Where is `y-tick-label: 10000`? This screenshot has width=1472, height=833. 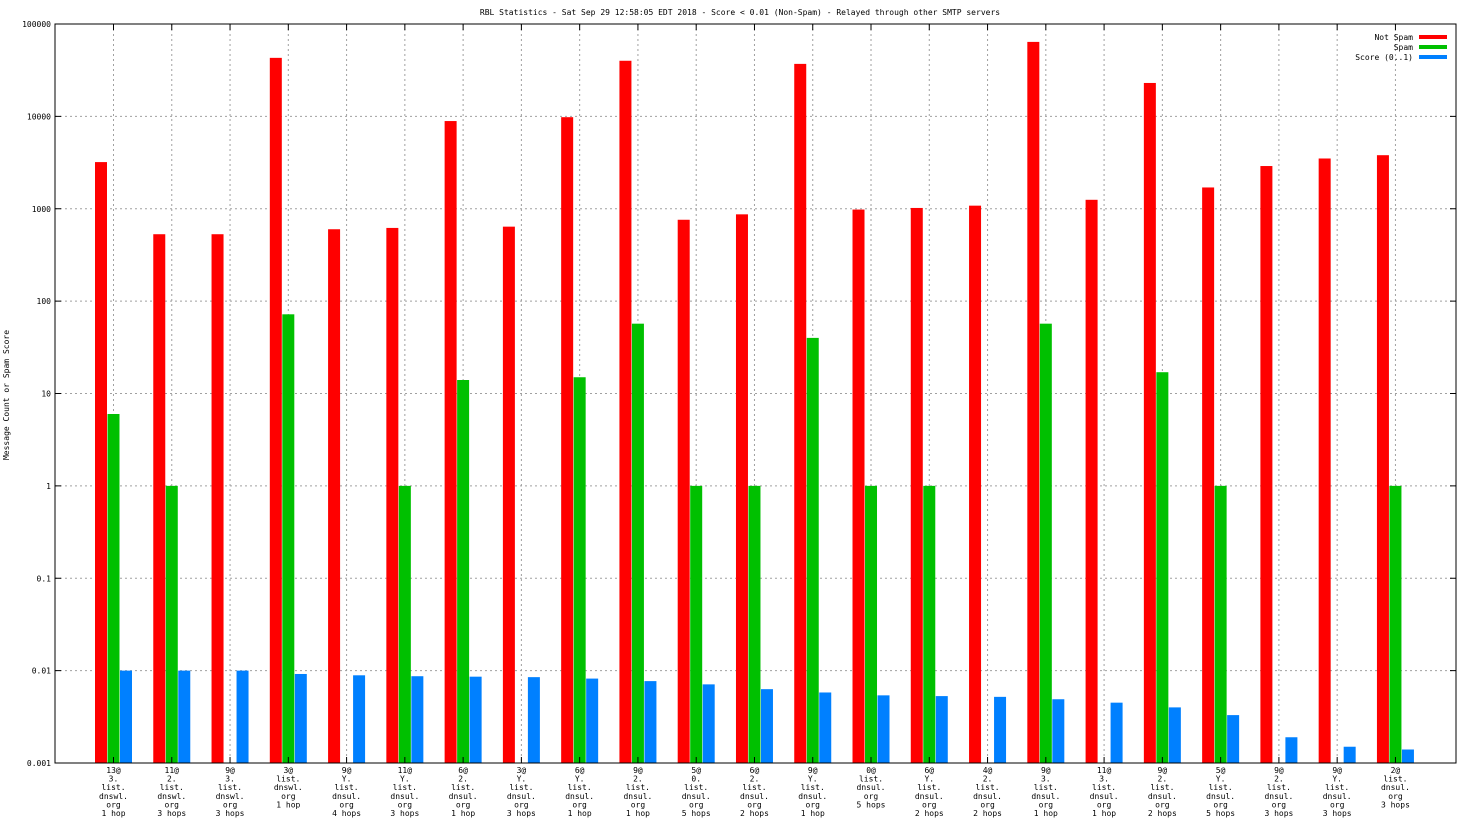
y-tick-label: 10000 is located at coordinates (39, 116).